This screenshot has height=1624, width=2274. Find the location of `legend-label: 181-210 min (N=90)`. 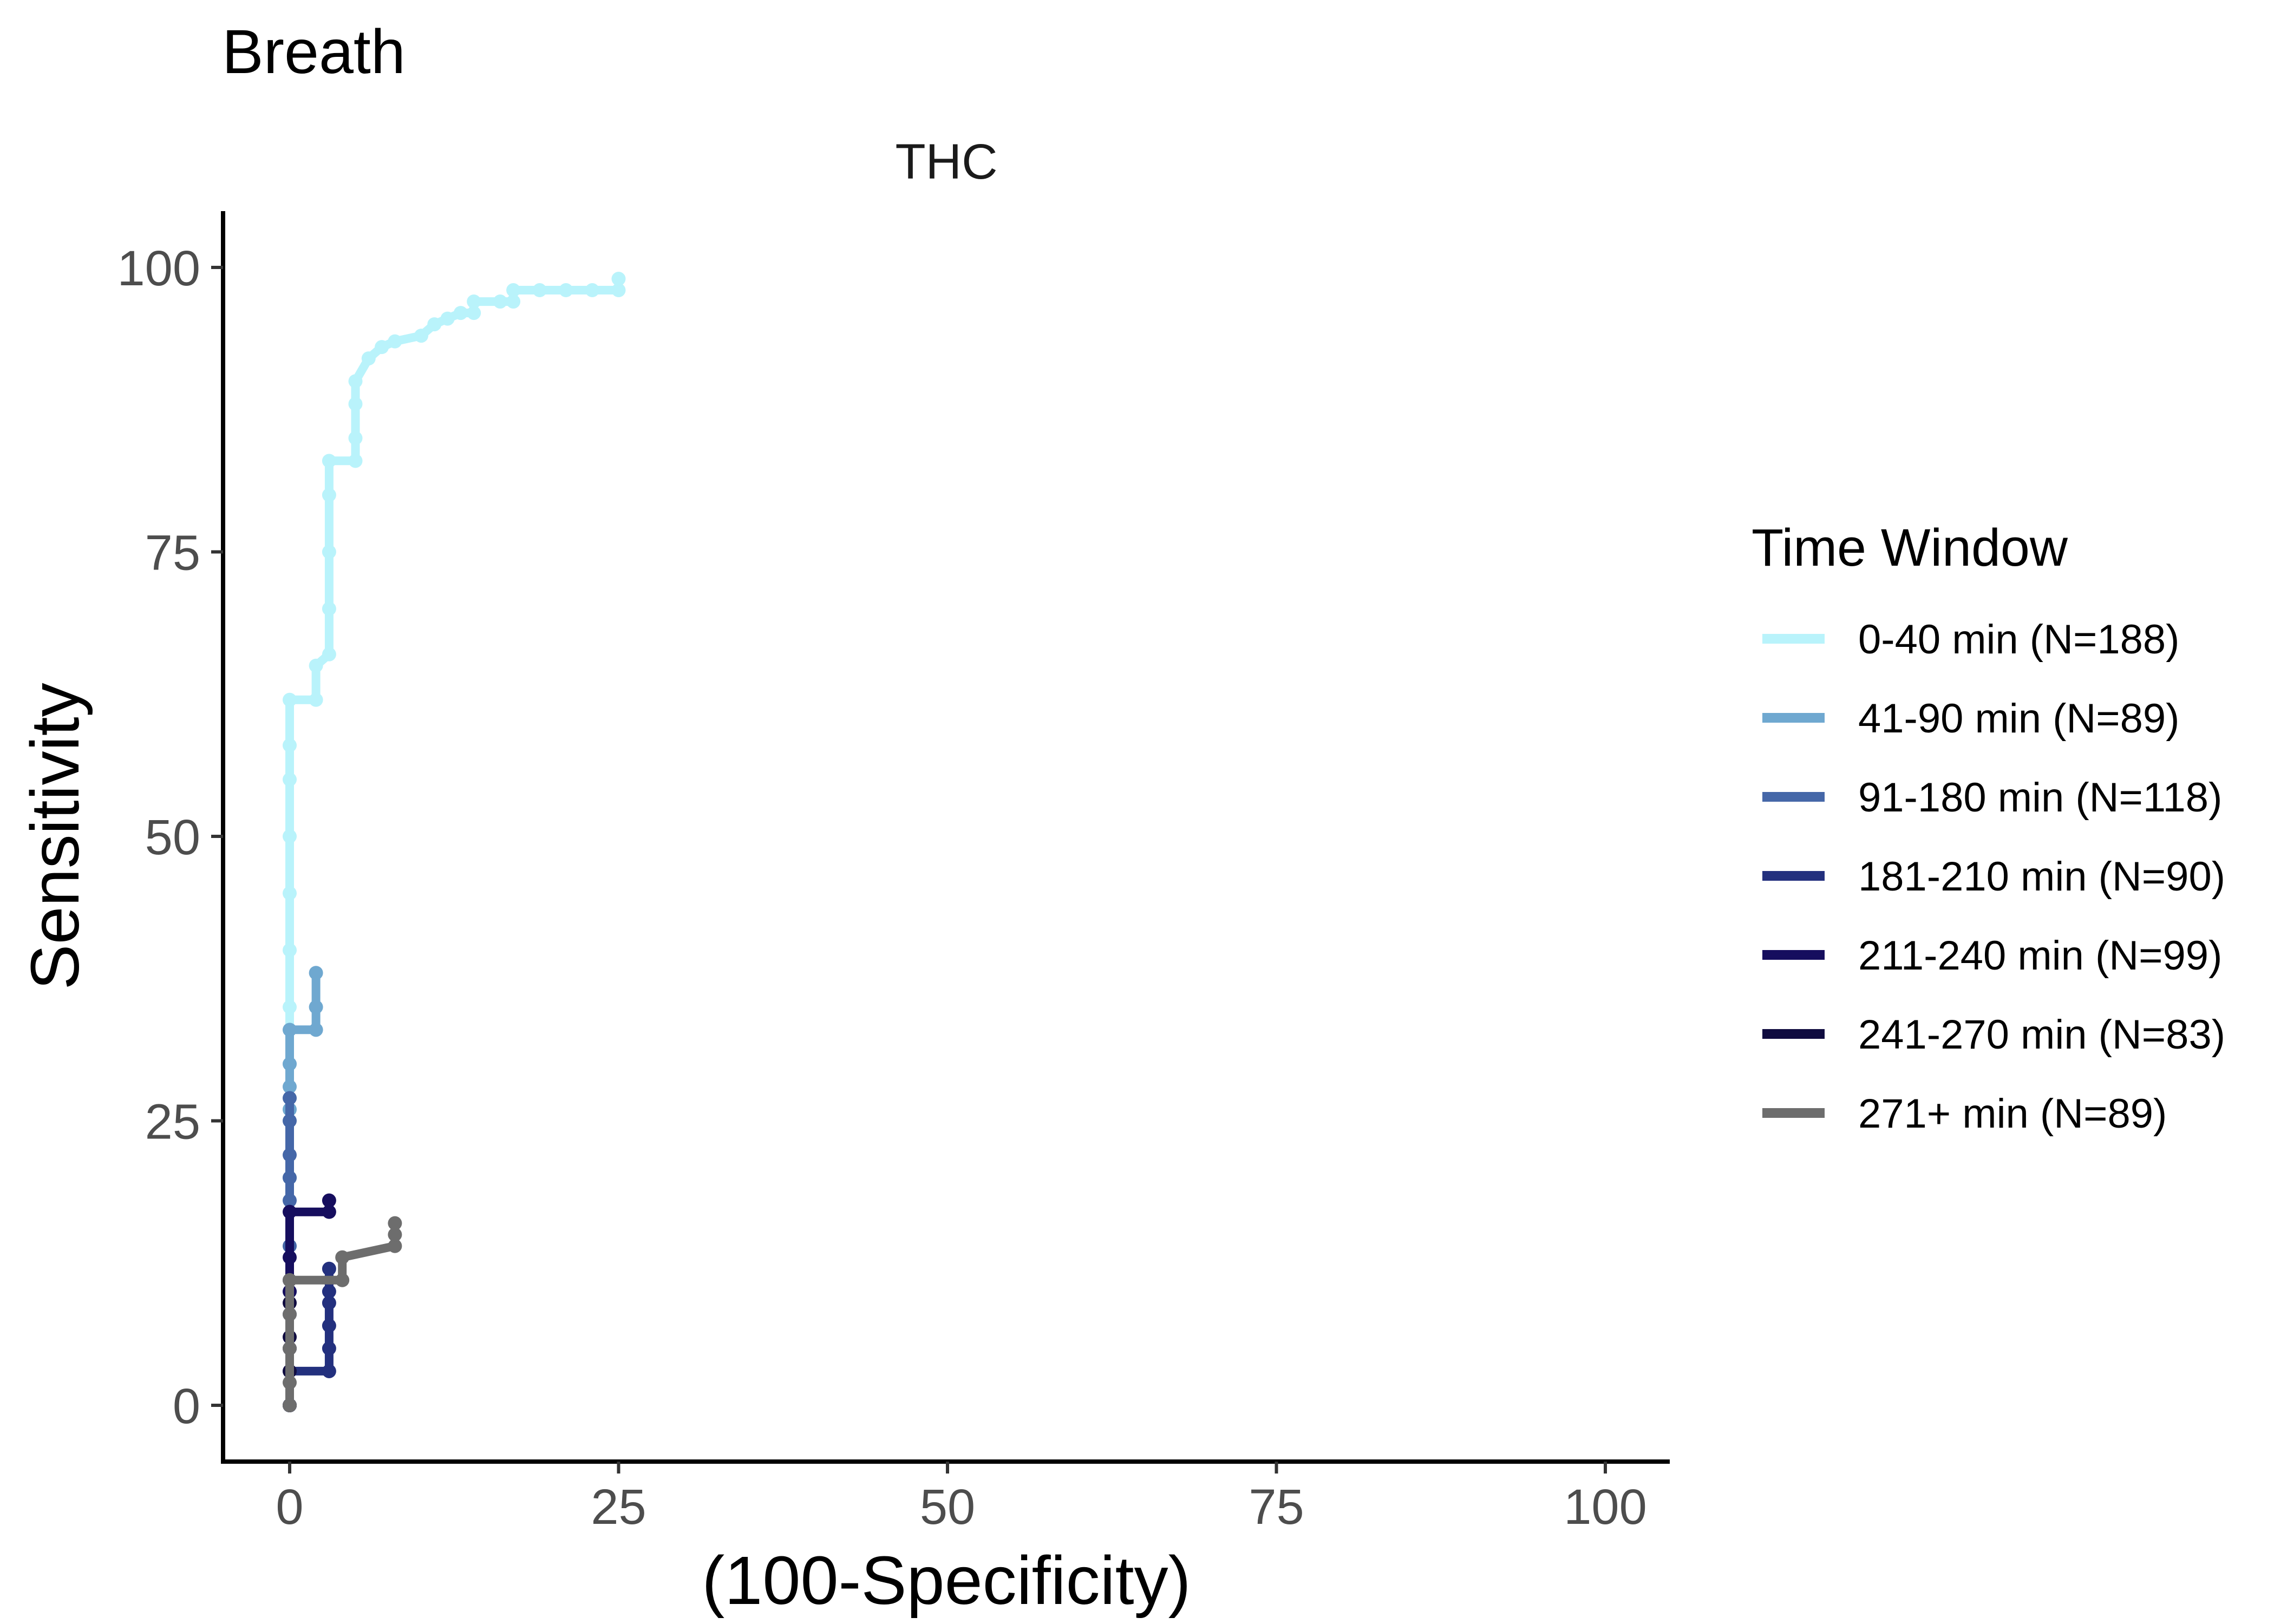

legend-label: 181-210 min (N=90) is located at coordinates (2042, 877).